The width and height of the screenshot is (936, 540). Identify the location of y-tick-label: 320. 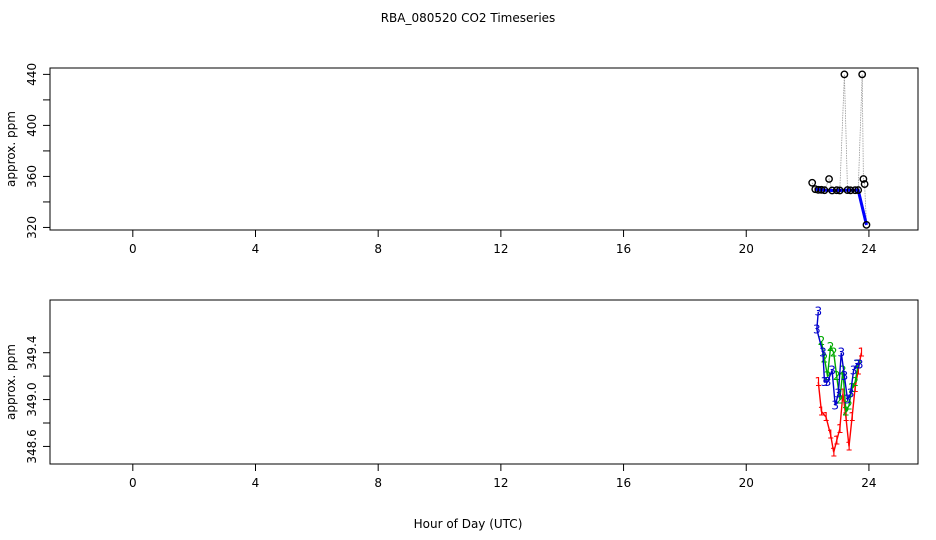
(32, 227).